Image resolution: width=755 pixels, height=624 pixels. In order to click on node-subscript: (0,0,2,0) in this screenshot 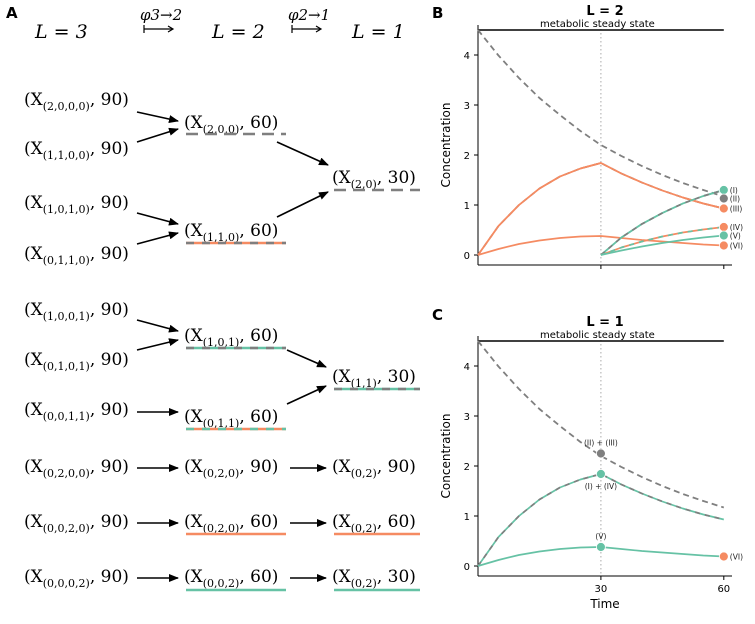, I will do `click(66, 528)`.